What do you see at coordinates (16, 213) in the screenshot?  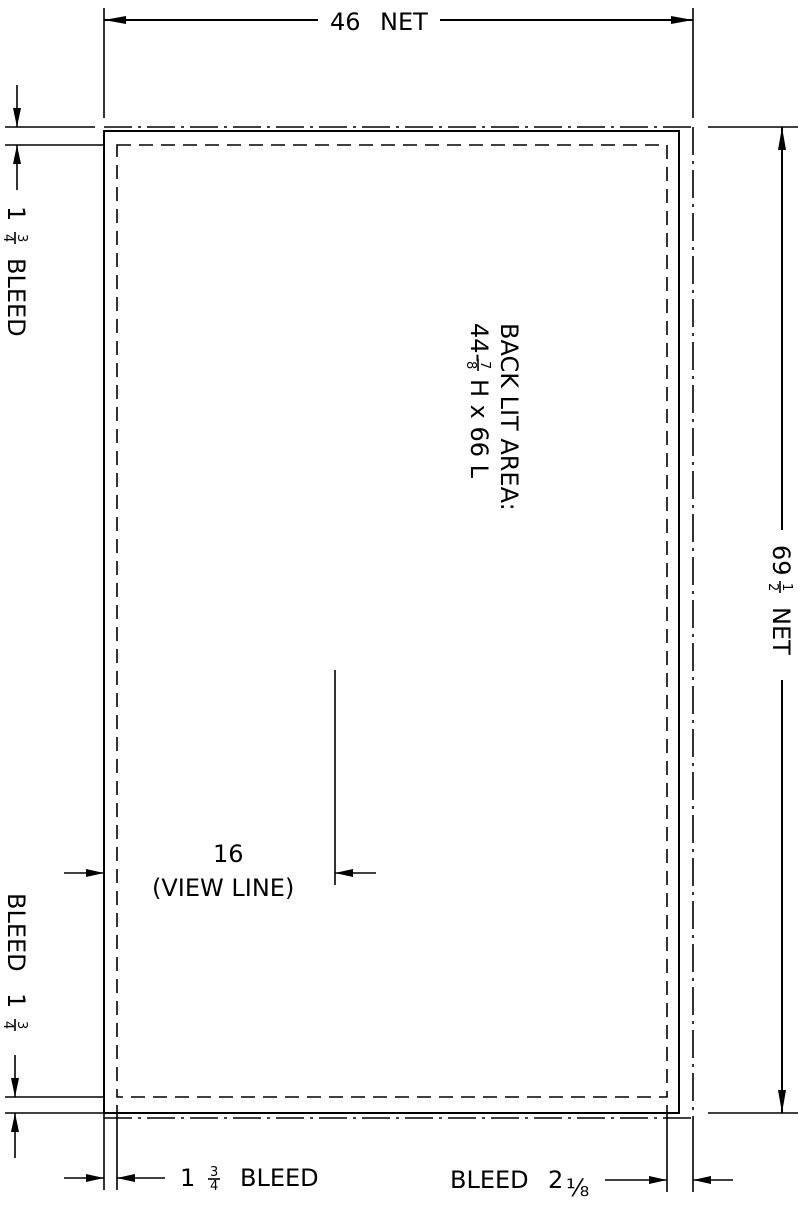 I see `top-bleed-value: 1` at bounding box center [16, 213].